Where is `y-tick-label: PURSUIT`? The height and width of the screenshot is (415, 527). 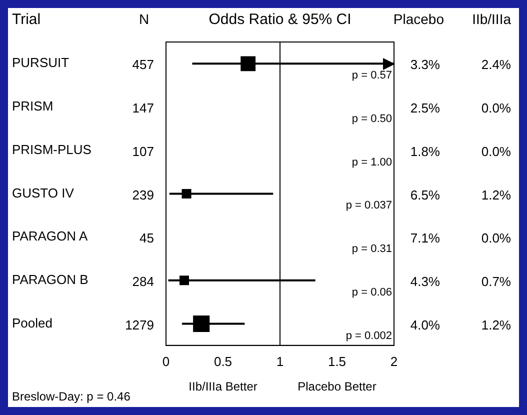 y-tick-label: PURSUIT is located at coordinates (41, 62).